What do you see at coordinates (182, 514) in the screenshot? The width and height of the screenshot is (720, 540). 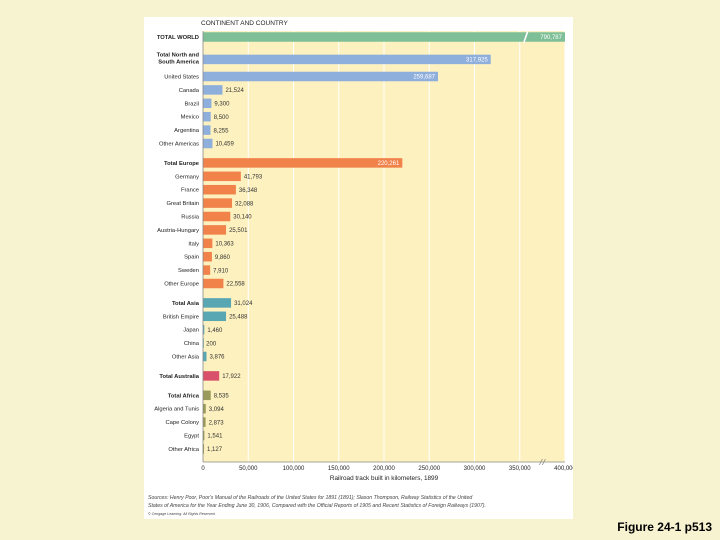 I see `source-line: © Cengage Learning. All Rights Reserved.` at bounding box center [182, 514].